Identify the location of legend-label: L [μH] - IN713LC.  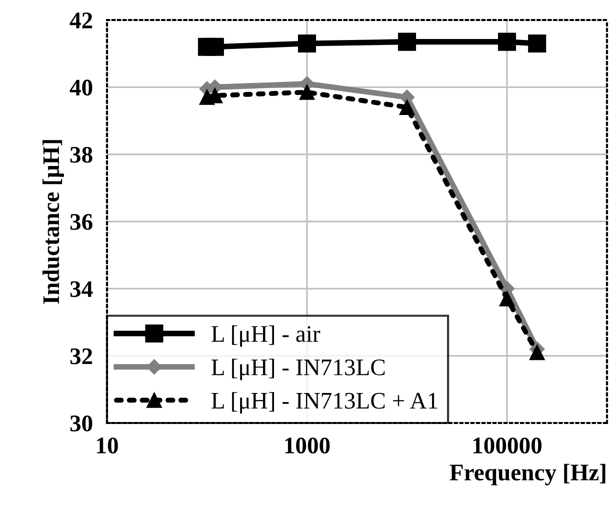
(298, 369).